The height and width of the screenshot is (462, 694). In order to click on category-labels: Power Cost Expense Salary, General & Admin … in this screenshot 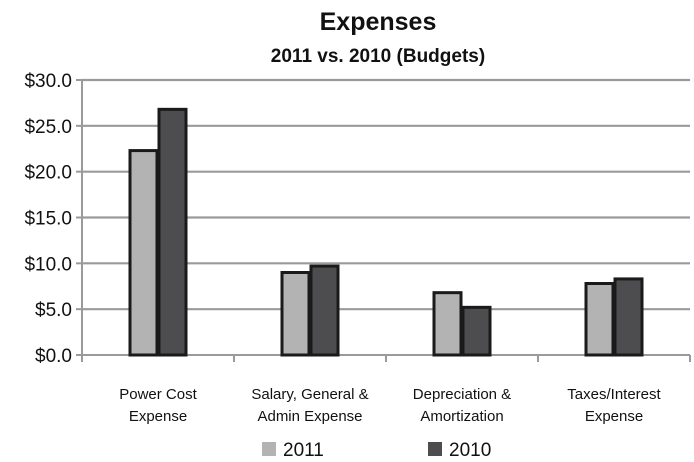, I will do `click(390, 405)`.